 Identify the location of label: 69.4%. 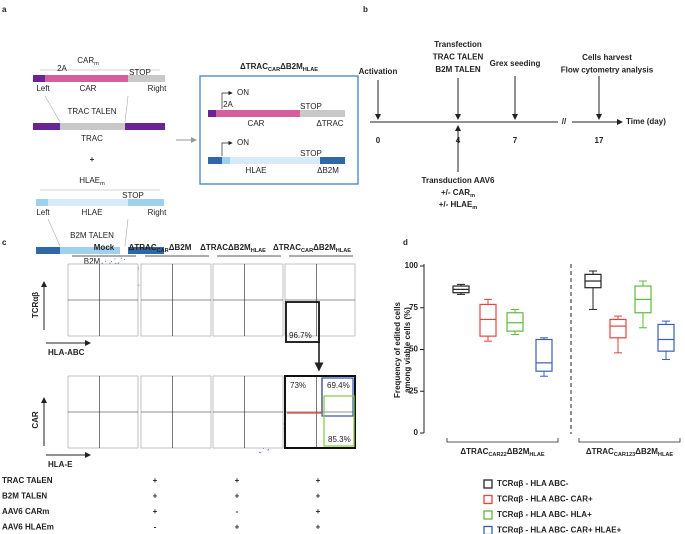
(338, 385).